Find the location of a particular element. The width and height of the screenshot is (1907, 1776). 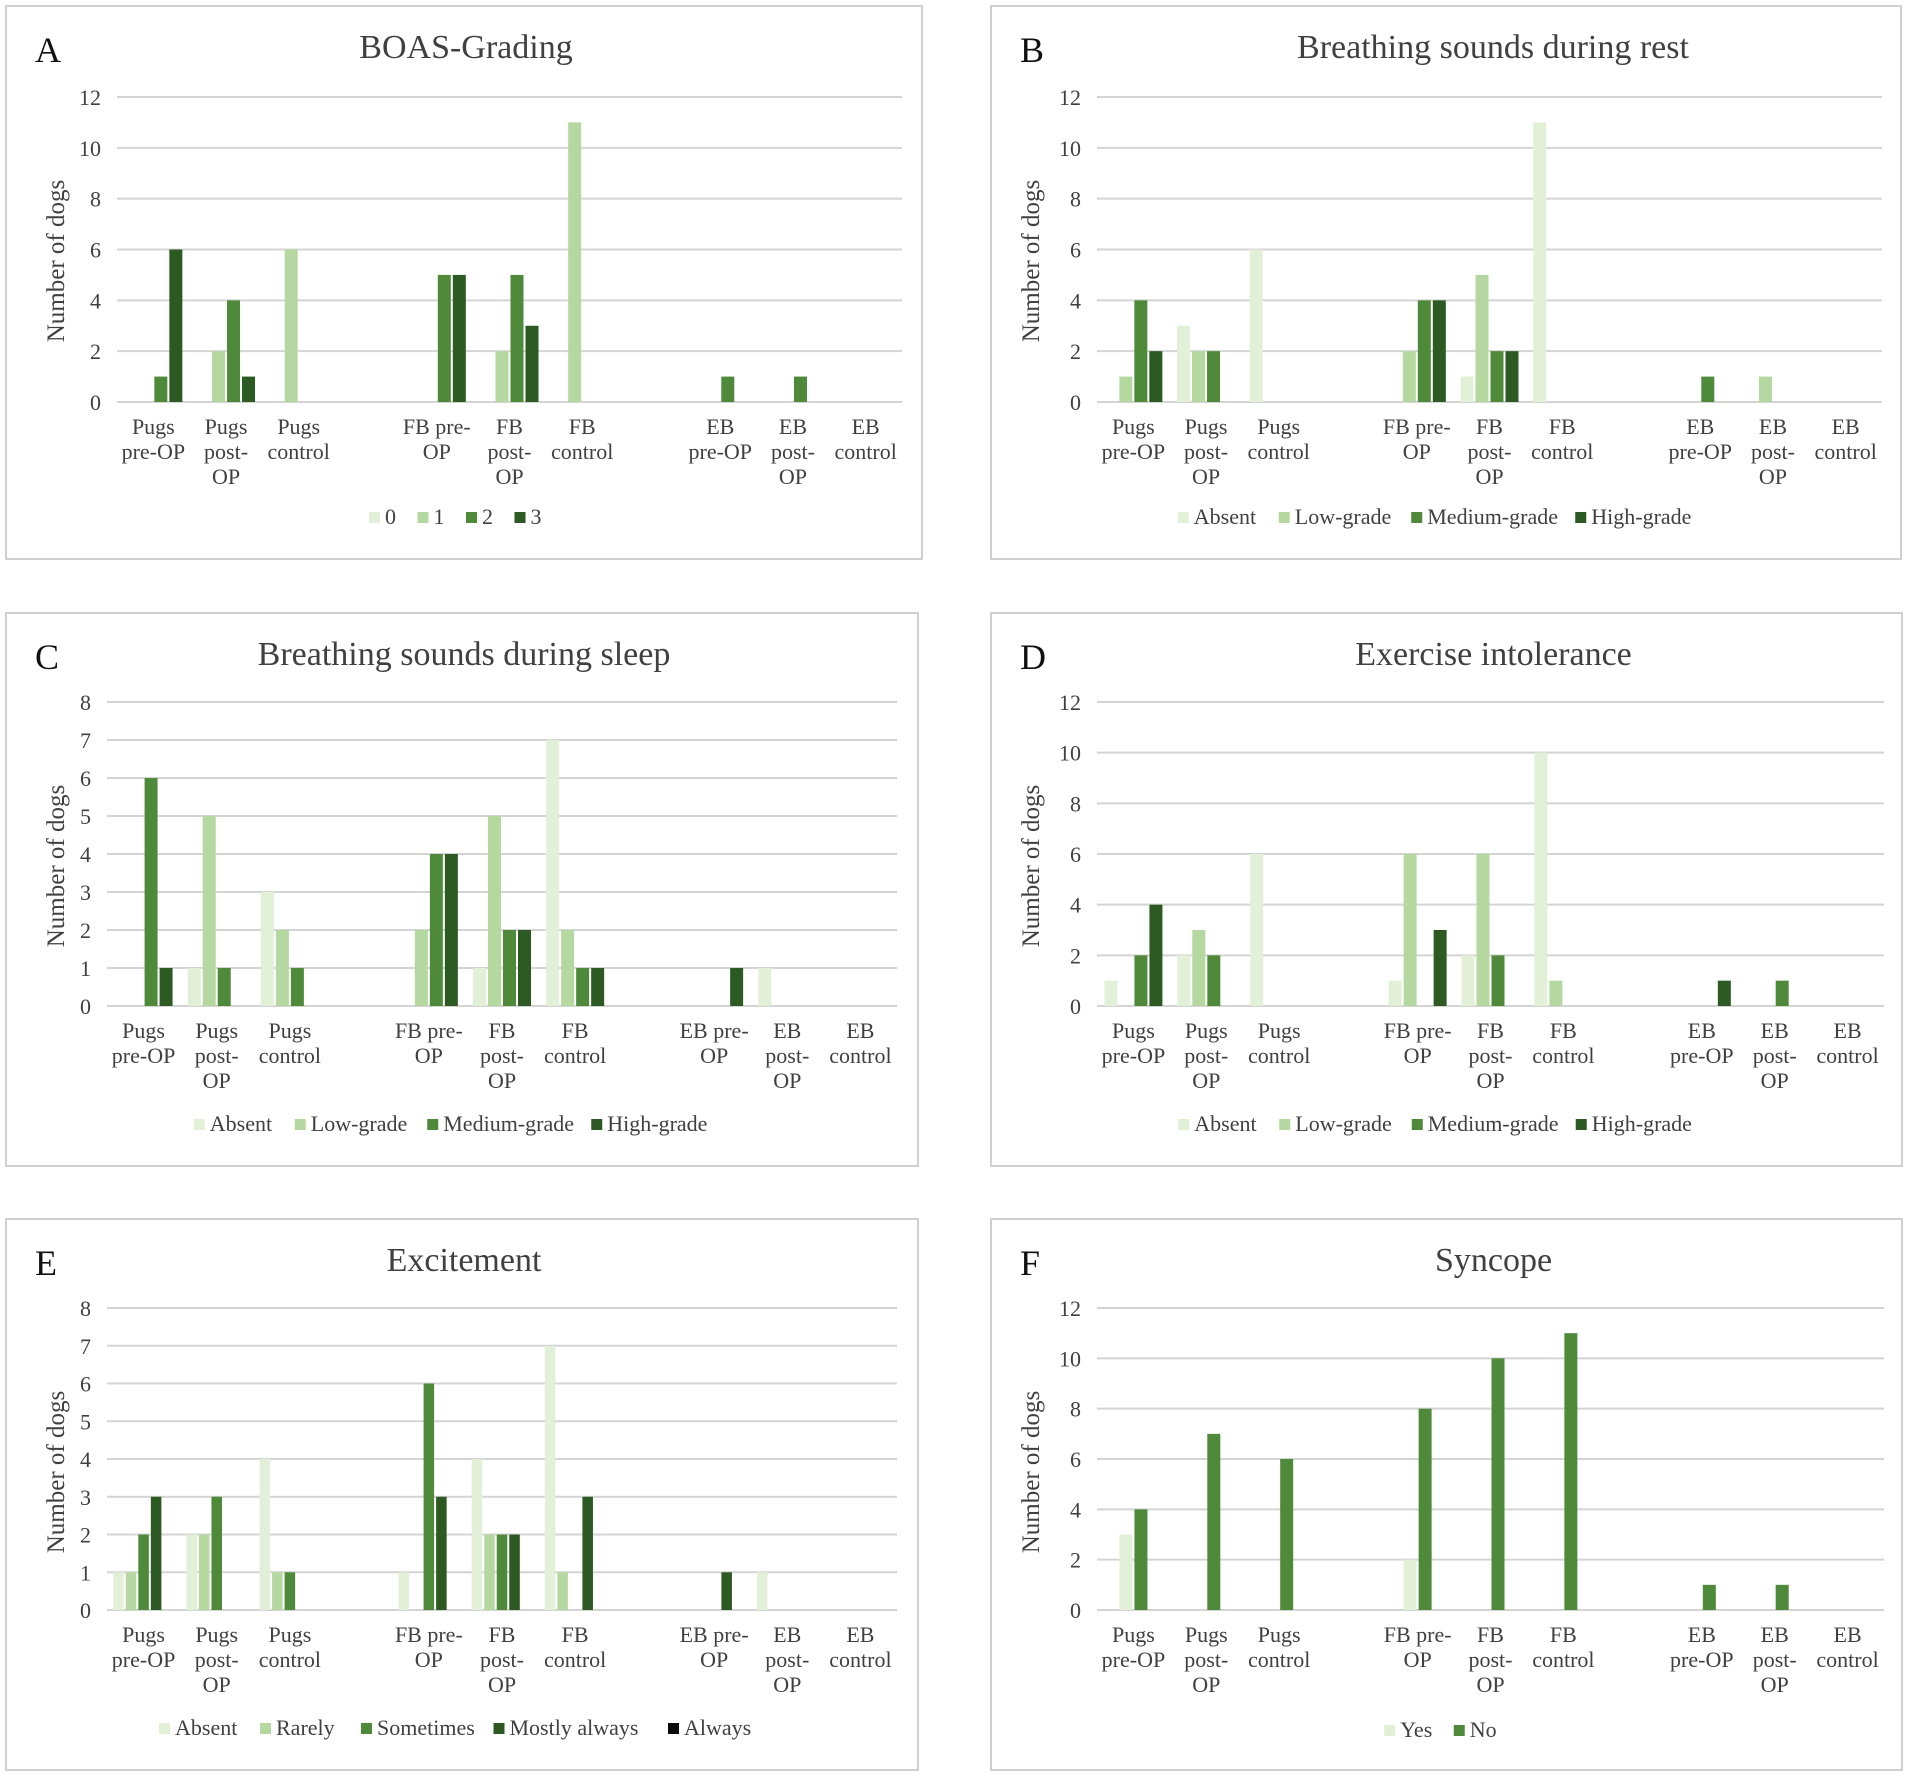

x-tick-label: FB control is located at coordinates (582, 439).